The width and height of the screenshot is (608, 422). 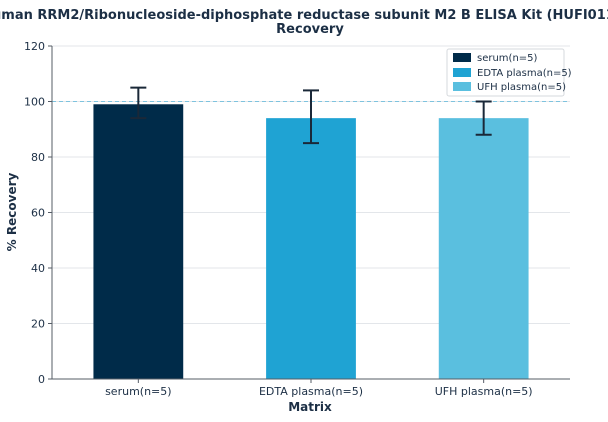 What do you see at coordinates (12, 212) in the screenshot?
I see `y-axis-title: % Recovery` at bounding box center [12, 212].